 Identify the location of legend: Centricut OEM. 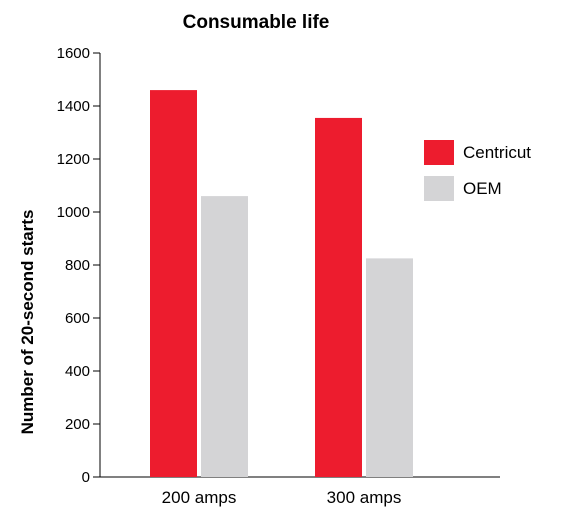
(477, 170).